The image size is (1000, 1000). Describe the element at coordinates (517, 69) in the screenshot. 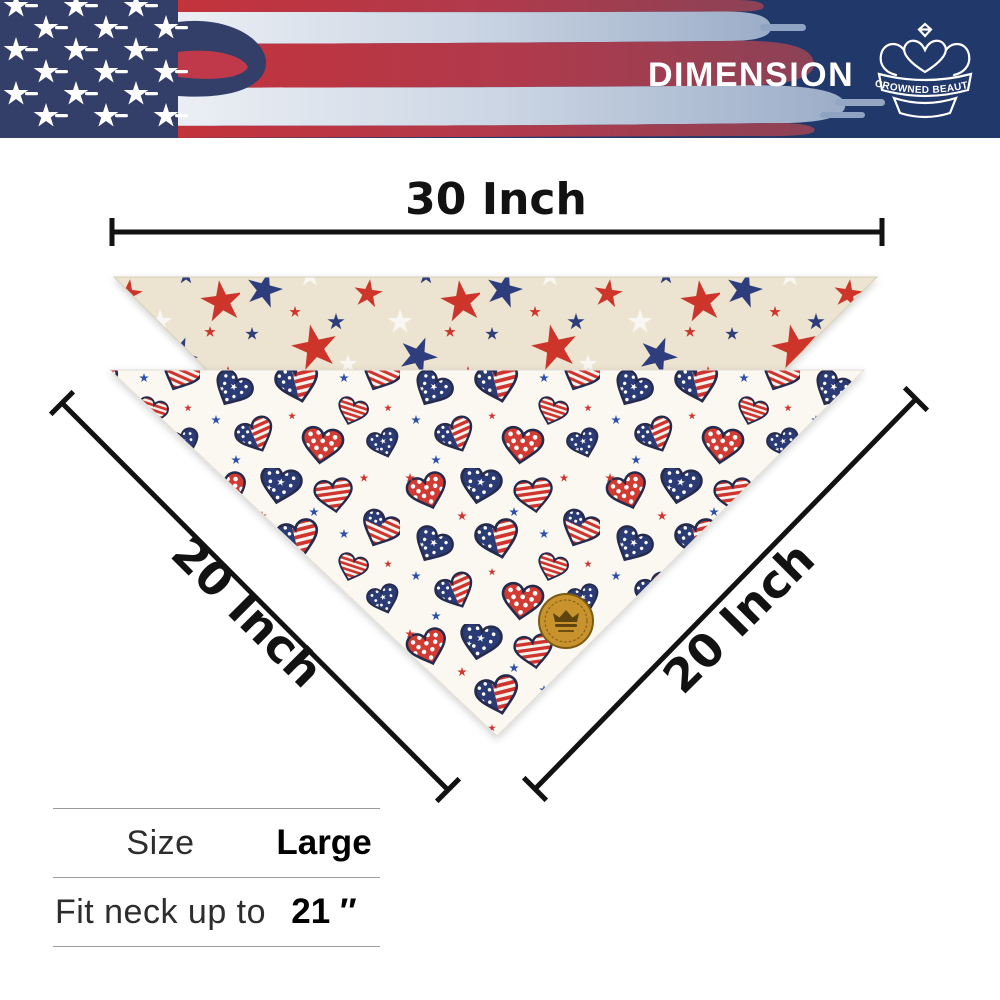

I see `flag-stripes` at that location.